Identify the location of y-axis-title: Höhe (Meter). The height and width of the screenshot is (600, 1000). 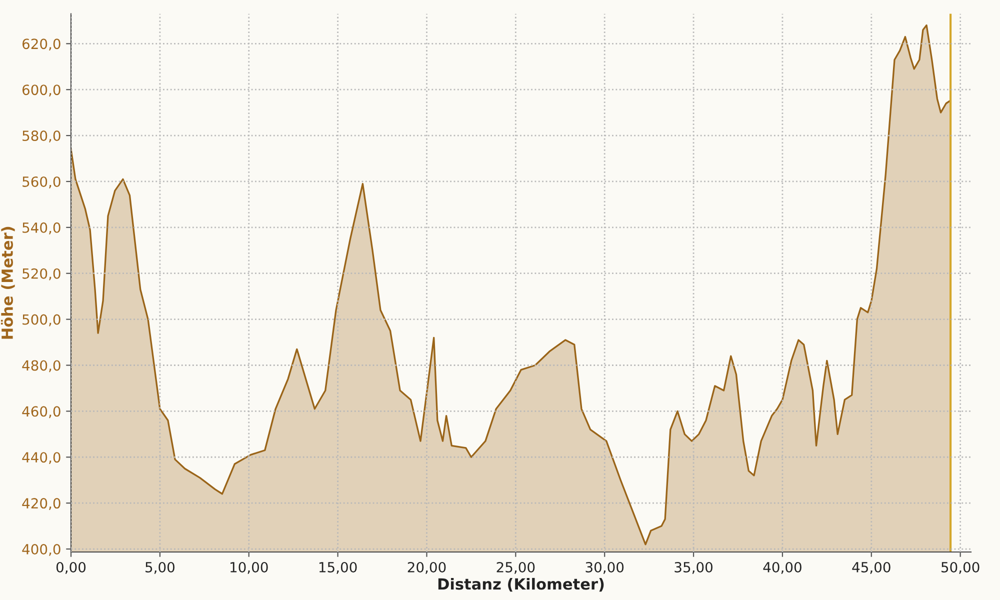
(7, 282).